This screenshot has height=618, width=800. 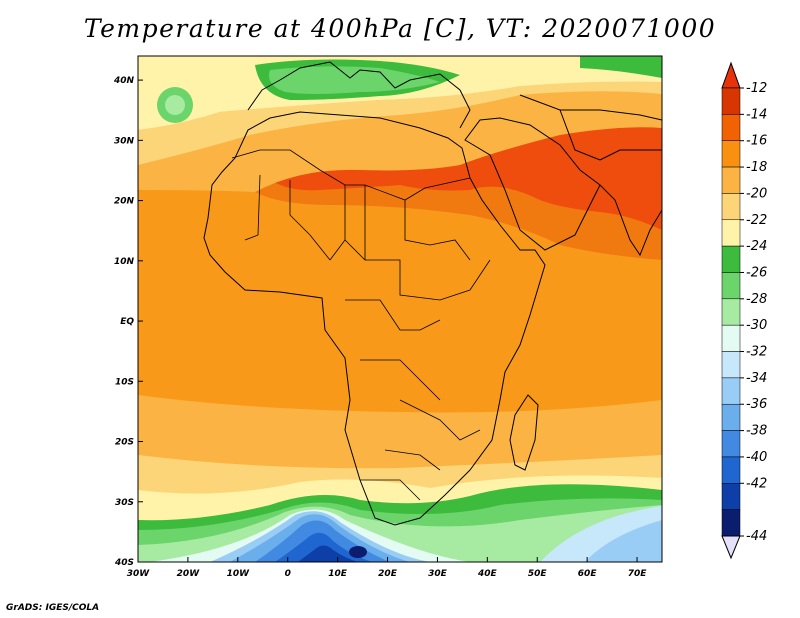 What do you see at coordinates (388, 574) in the screenshot?
I see `lon-tick-label: 20E` at bounding box center [388, 574].